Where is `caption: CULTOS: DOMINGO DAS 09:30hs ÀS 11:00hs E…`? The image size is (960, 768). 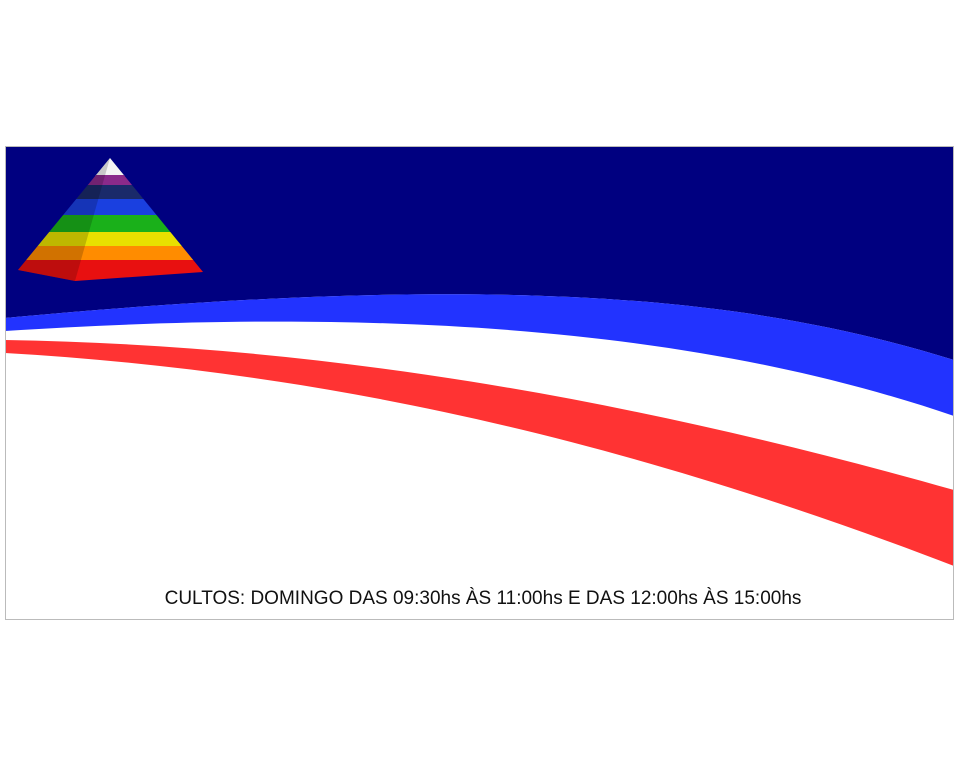 caption: CULTOS: DOMINGO DAS 09:30hs ÀS 11:00hs E… is located at coordinates (483, 598).